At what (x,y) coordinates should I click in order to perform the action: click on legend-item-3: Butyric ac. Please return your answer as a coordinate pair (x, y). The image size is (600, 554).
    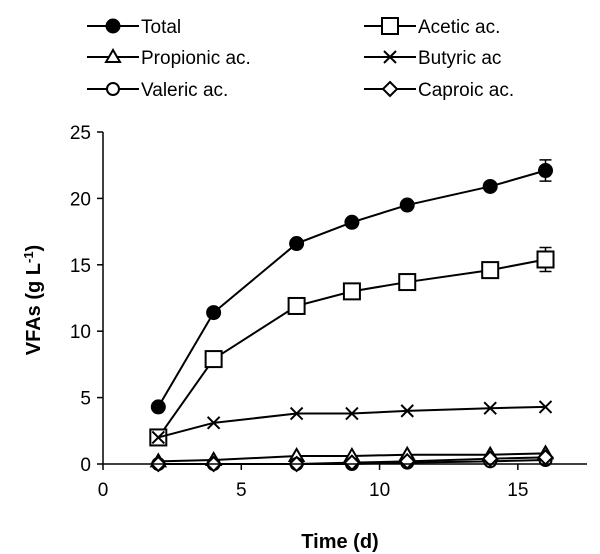
    Looking at the image, I should click on (432, 58).